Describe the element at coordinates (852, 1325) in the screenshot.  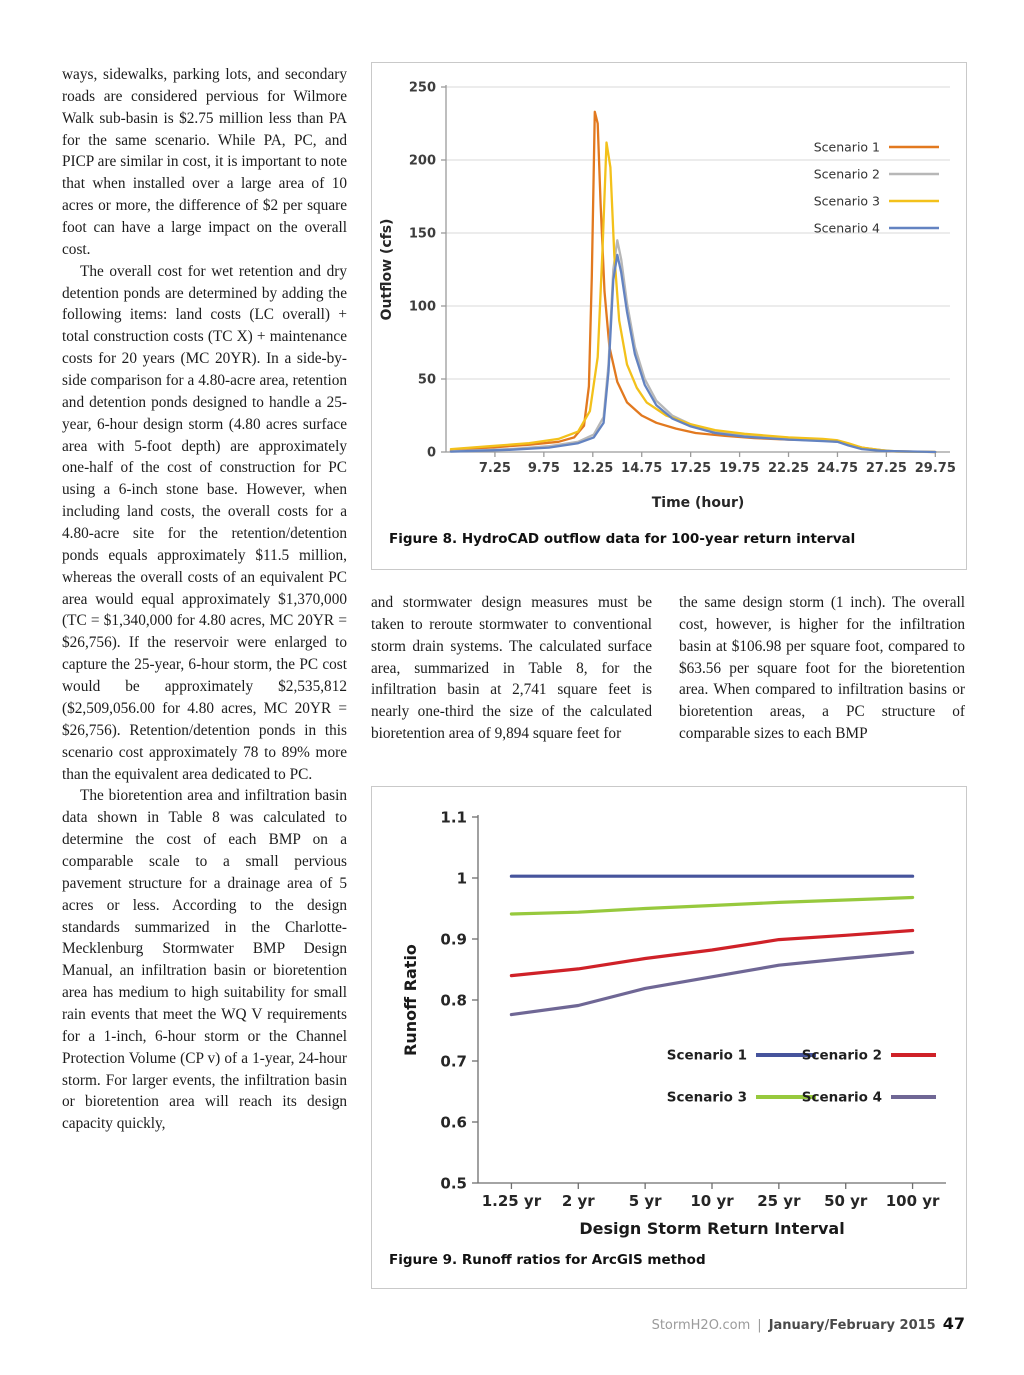
I see `footer-issue: January/February 2015` at that location.